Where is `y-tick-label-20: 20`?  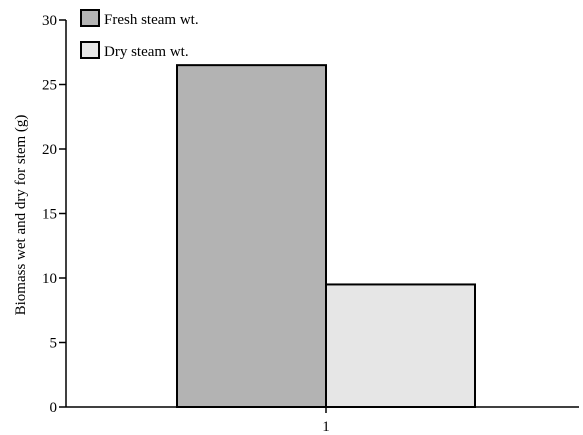 y-tick-label-20: 20 is located at coordinates (49, 150).